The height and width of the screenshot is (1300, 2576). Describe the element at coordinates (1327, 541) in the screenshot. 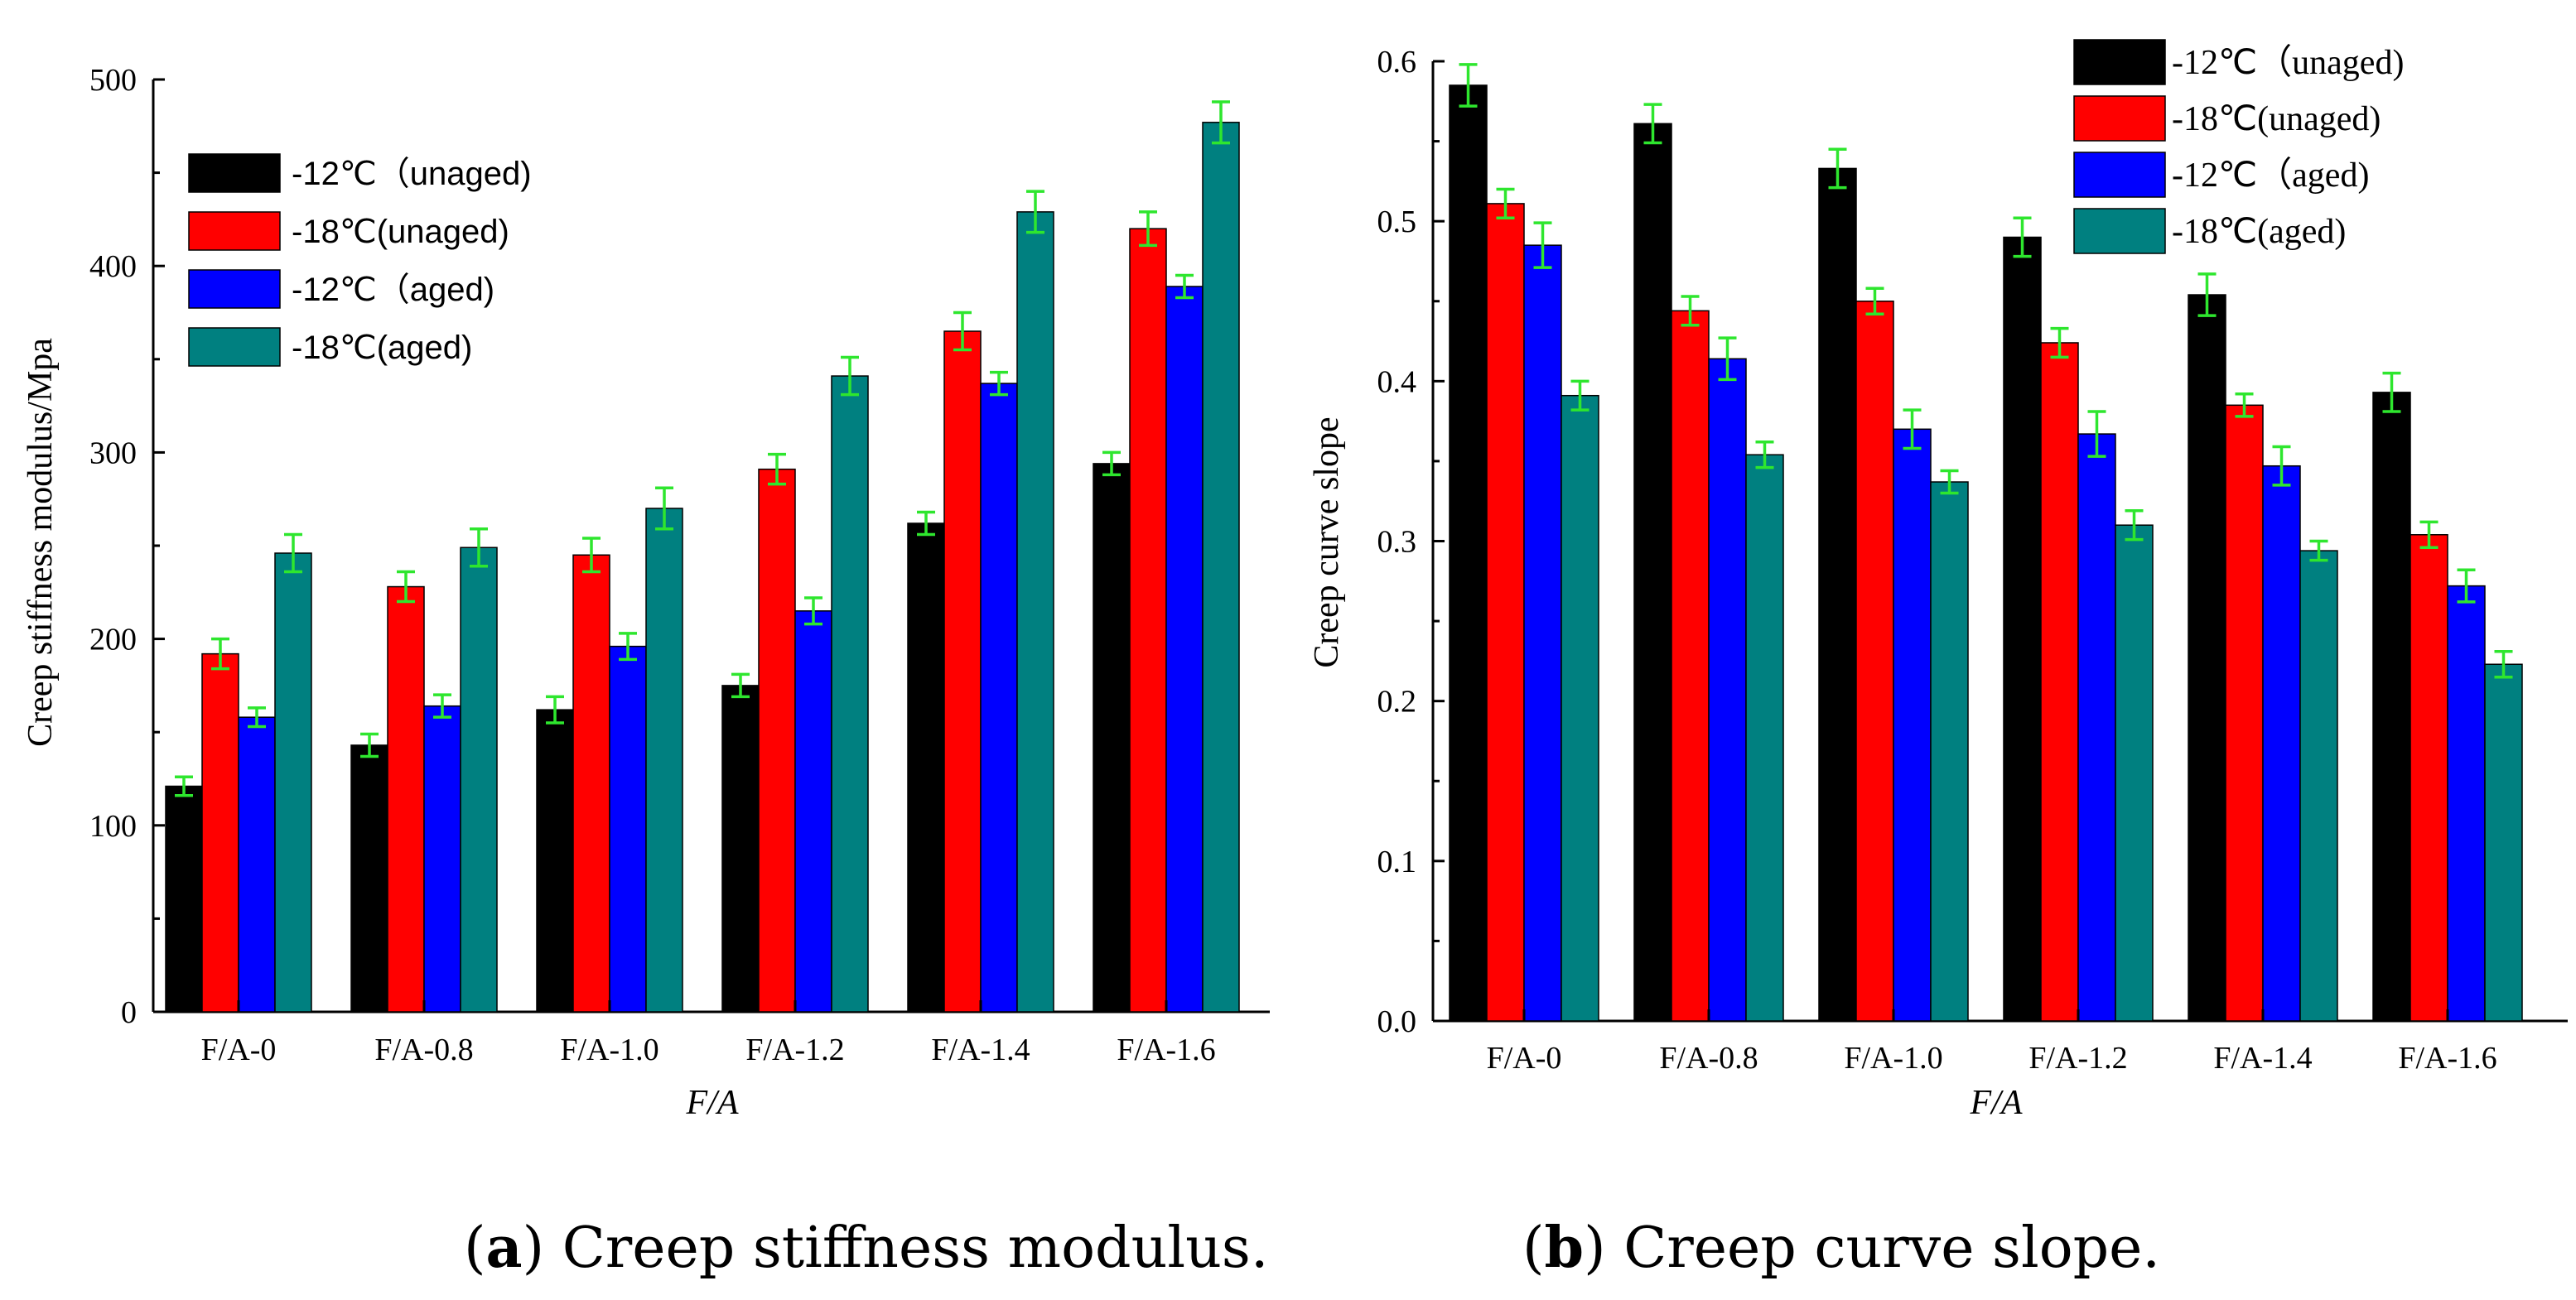

I see `y-axis-title: Creep curve slope` at that location.